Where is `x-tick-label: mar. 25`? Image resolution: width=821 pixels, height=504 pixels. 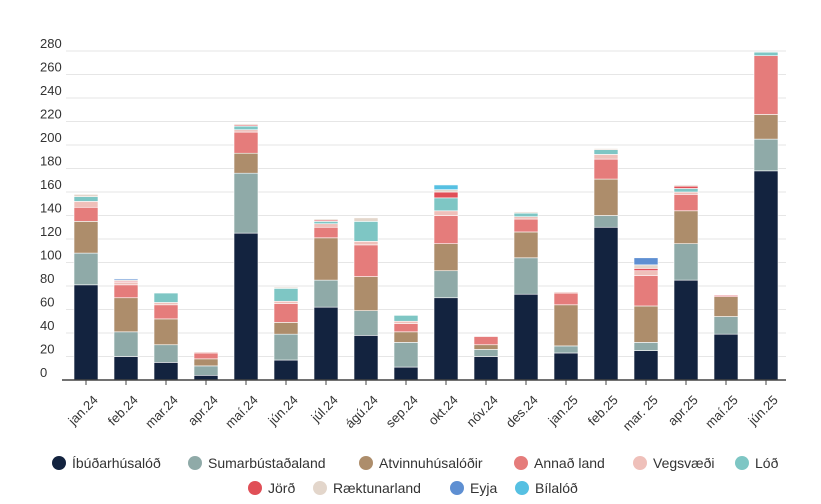
x-tick-label: mar. 25 is located at coordinates (640, 412).